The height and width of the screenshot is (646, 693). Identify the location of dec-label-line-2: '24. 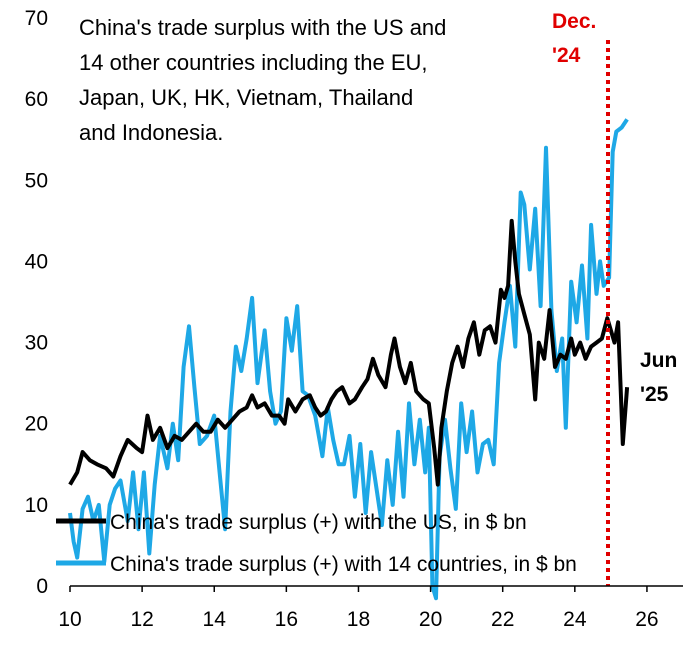
(566, 55).